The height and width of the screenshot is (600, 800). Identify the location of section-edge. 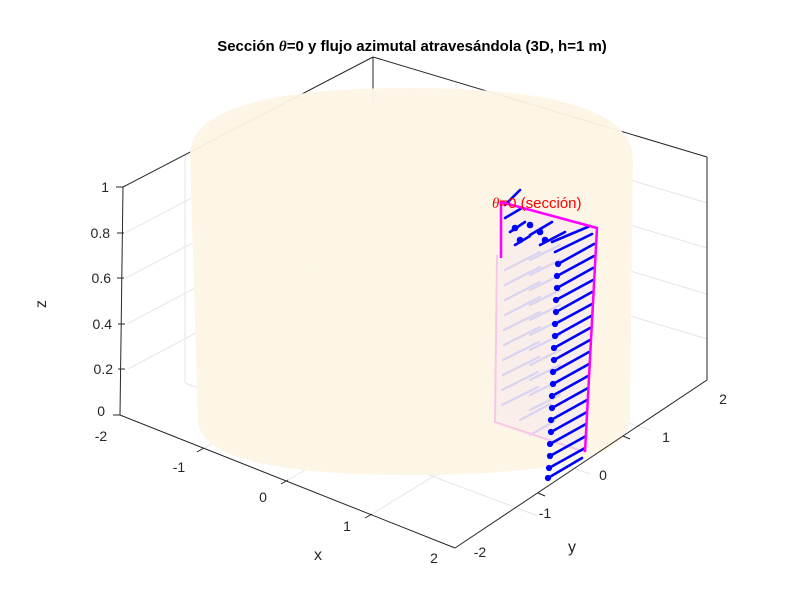
(549, 326).